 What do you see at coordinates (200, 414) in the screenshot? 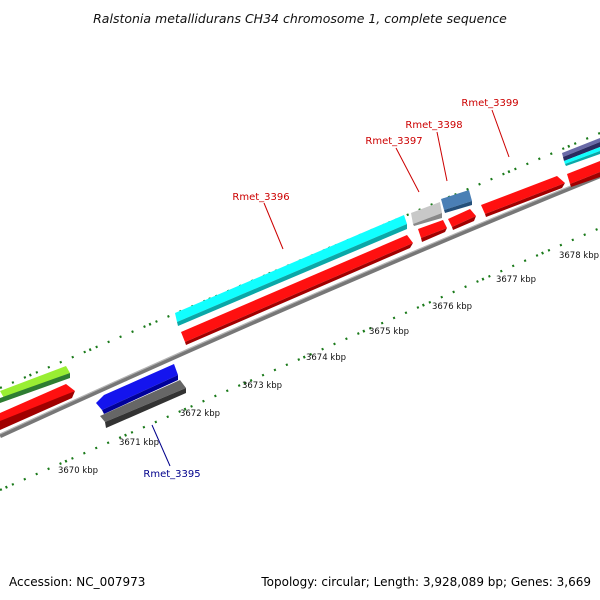
I see `kbp-label: 3672 kbp` at bounding box center [200, 414].